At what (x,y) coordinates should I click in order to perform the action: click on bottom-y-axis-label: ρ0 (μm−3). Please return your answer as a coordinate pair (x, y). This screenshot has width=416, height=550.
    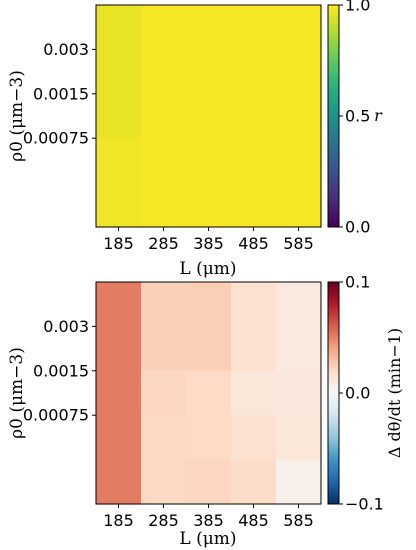
    Looking at the image, I should click on (17, 393).